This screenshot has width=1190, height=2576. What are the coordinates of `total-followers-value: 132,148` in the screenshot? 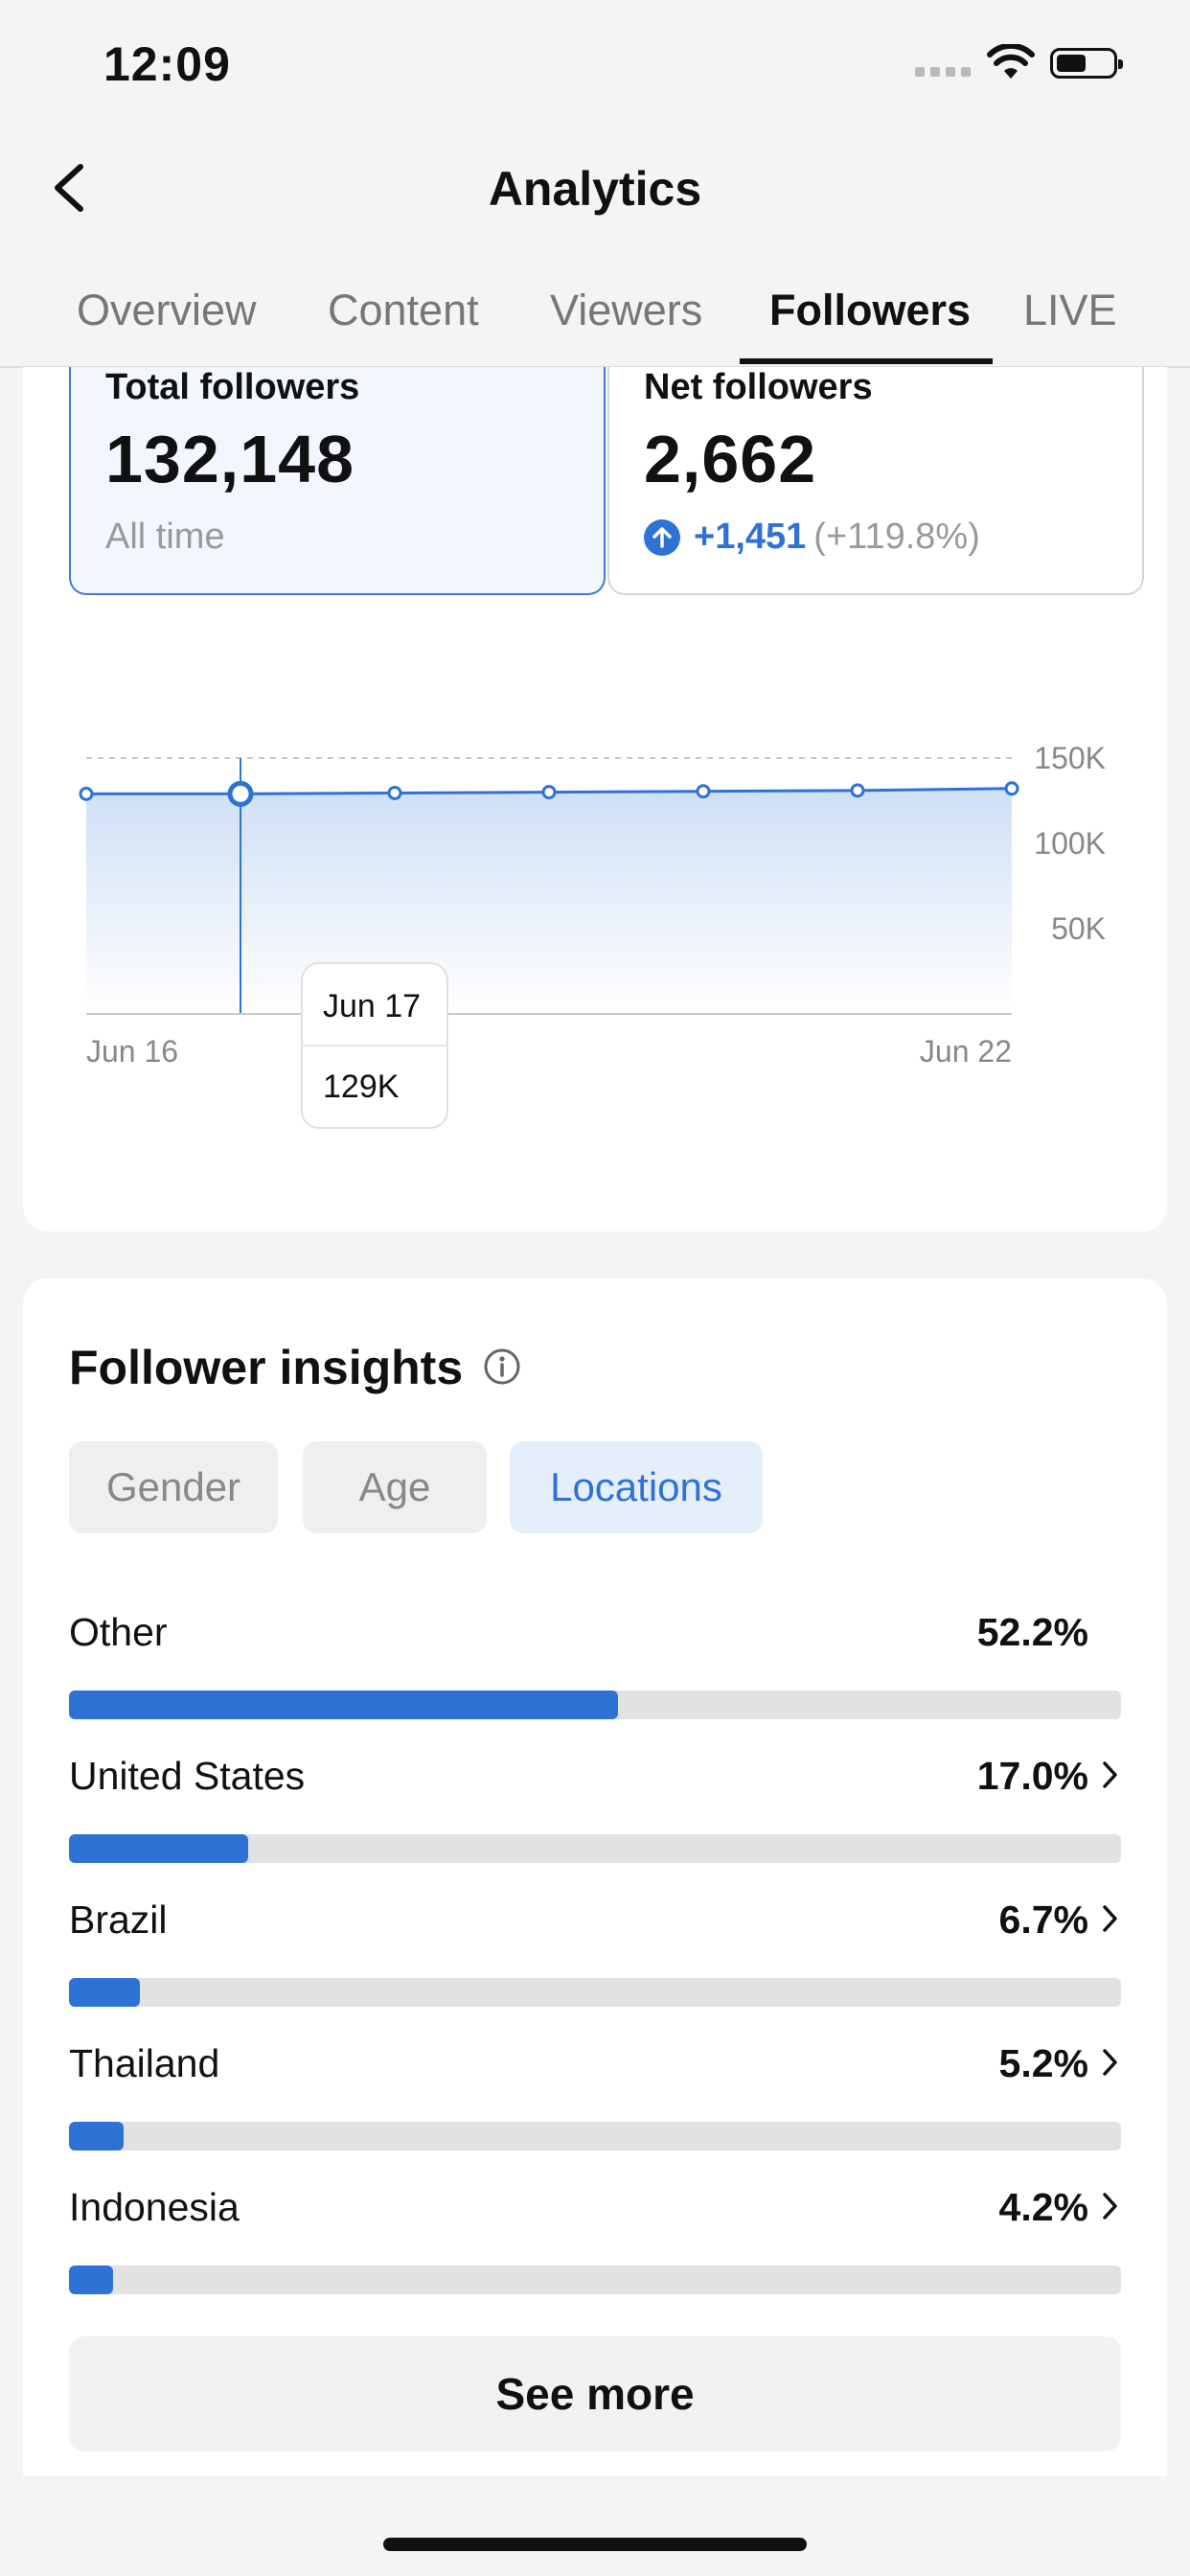 It's located at (230, 459).